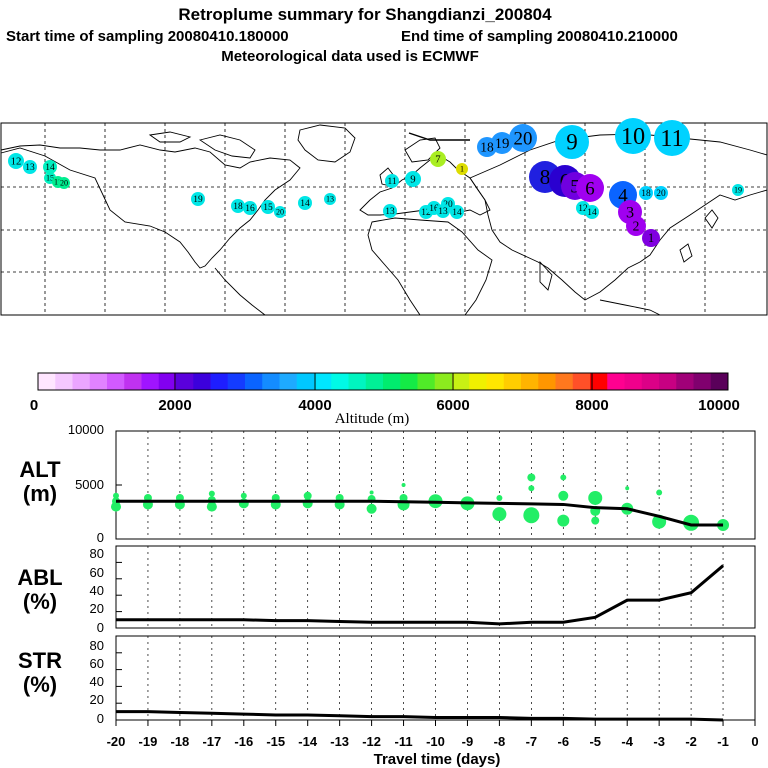  I want to click on abl-panel-label: ABL, so click(39, 577).